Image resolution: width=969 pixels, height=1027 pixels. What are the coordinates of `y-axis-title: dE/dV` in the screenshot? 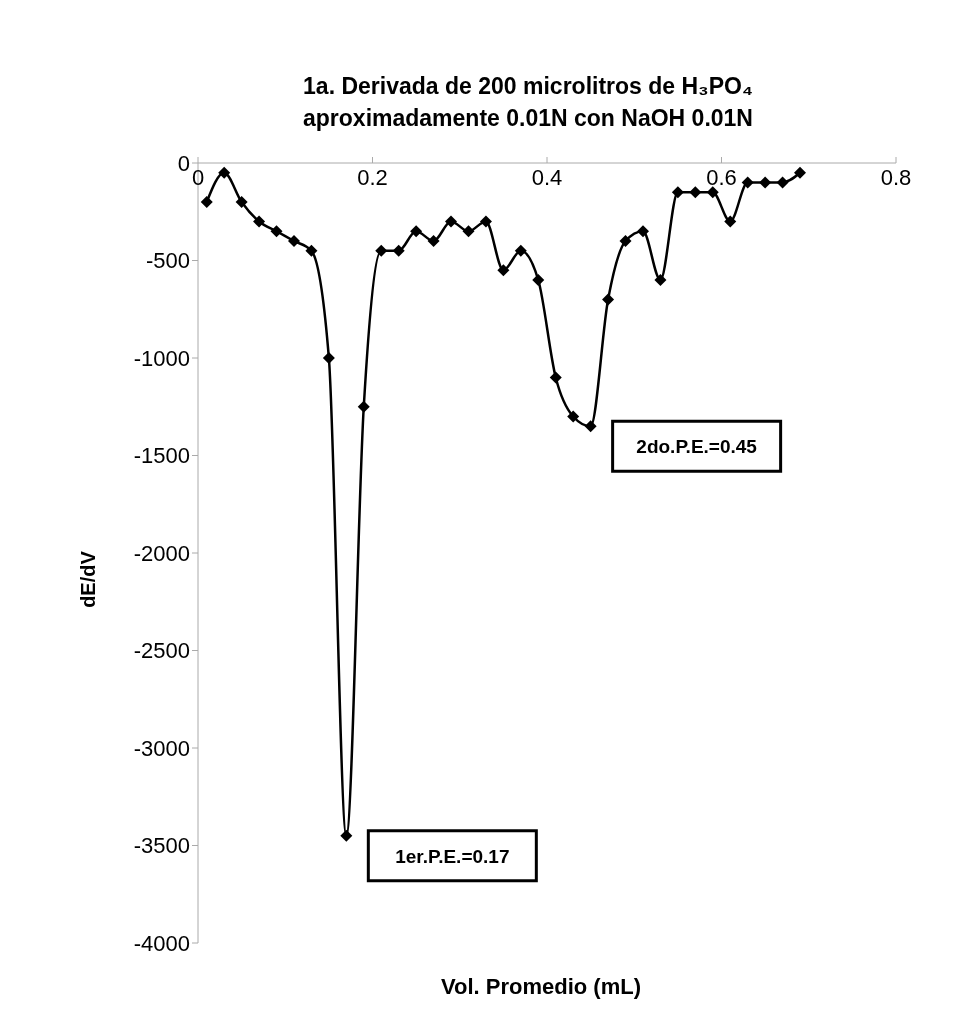 It's located at (88, 580).